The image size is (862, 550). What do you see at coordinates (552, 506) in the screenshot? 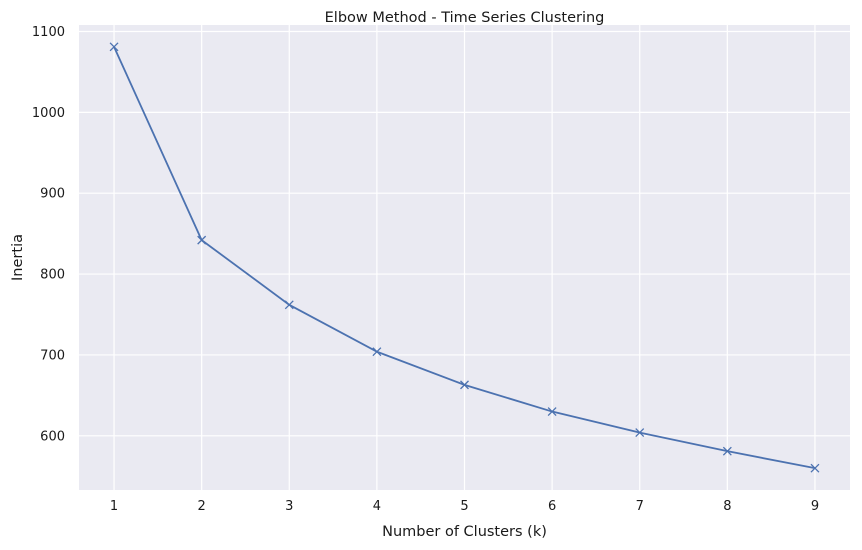
I see `x-tick-label: 6` at bounding box center [552, 506].